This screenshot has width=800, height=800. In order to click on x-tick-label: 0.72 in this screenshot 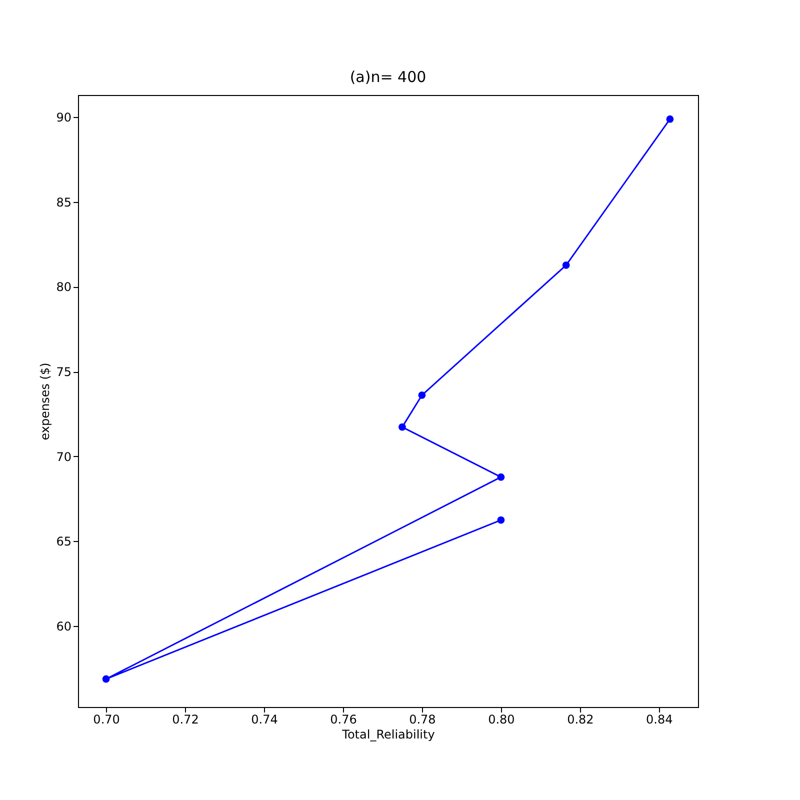, I will do `click(185, 719)`.